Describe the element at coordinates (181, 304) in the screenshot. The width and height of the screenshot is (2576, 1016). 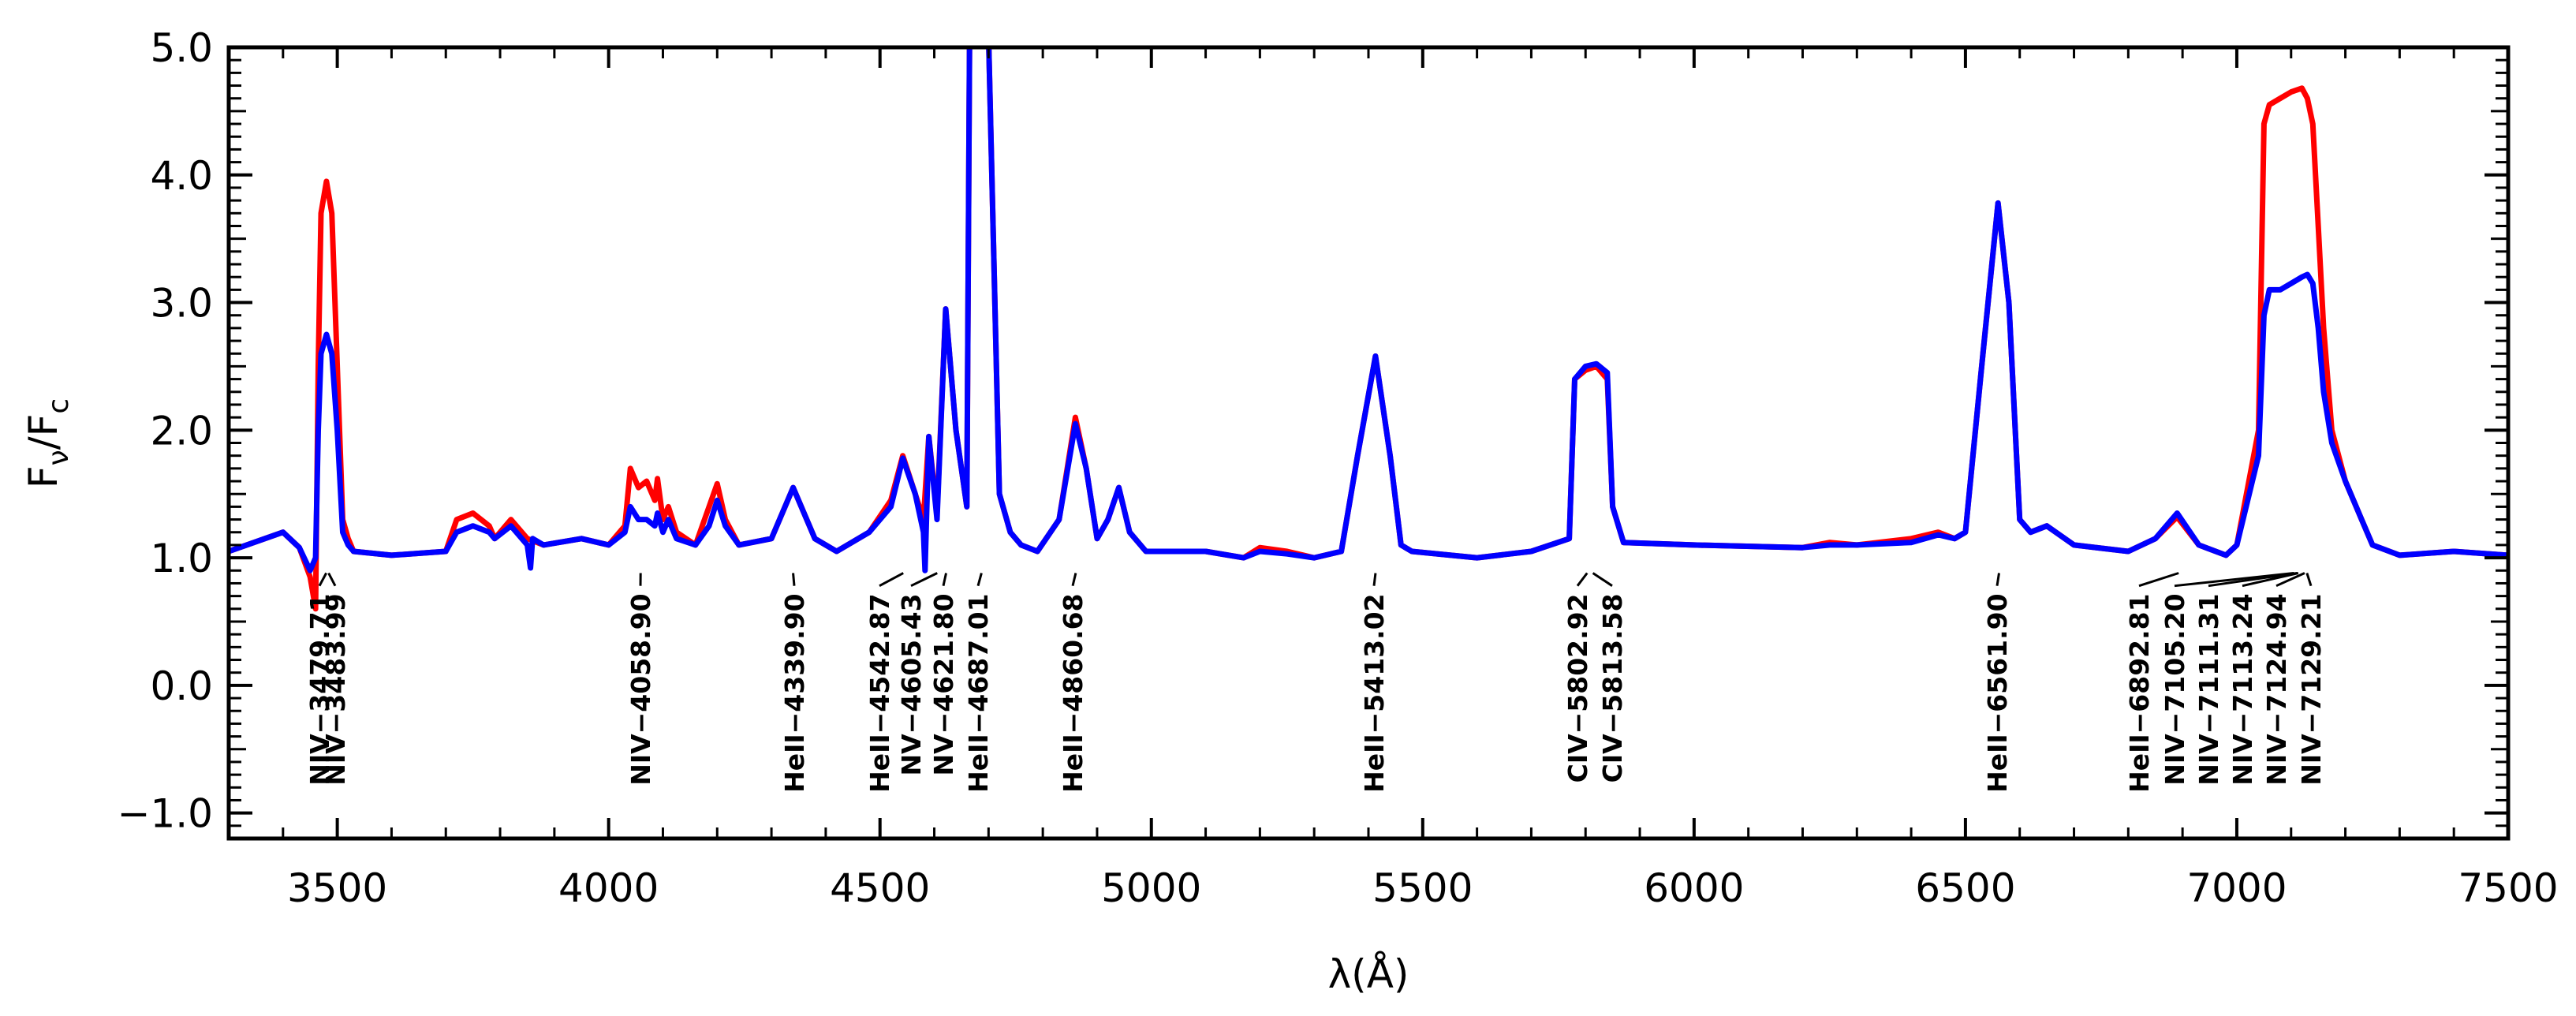
I see `y-tick-label: 3.0` at that location.